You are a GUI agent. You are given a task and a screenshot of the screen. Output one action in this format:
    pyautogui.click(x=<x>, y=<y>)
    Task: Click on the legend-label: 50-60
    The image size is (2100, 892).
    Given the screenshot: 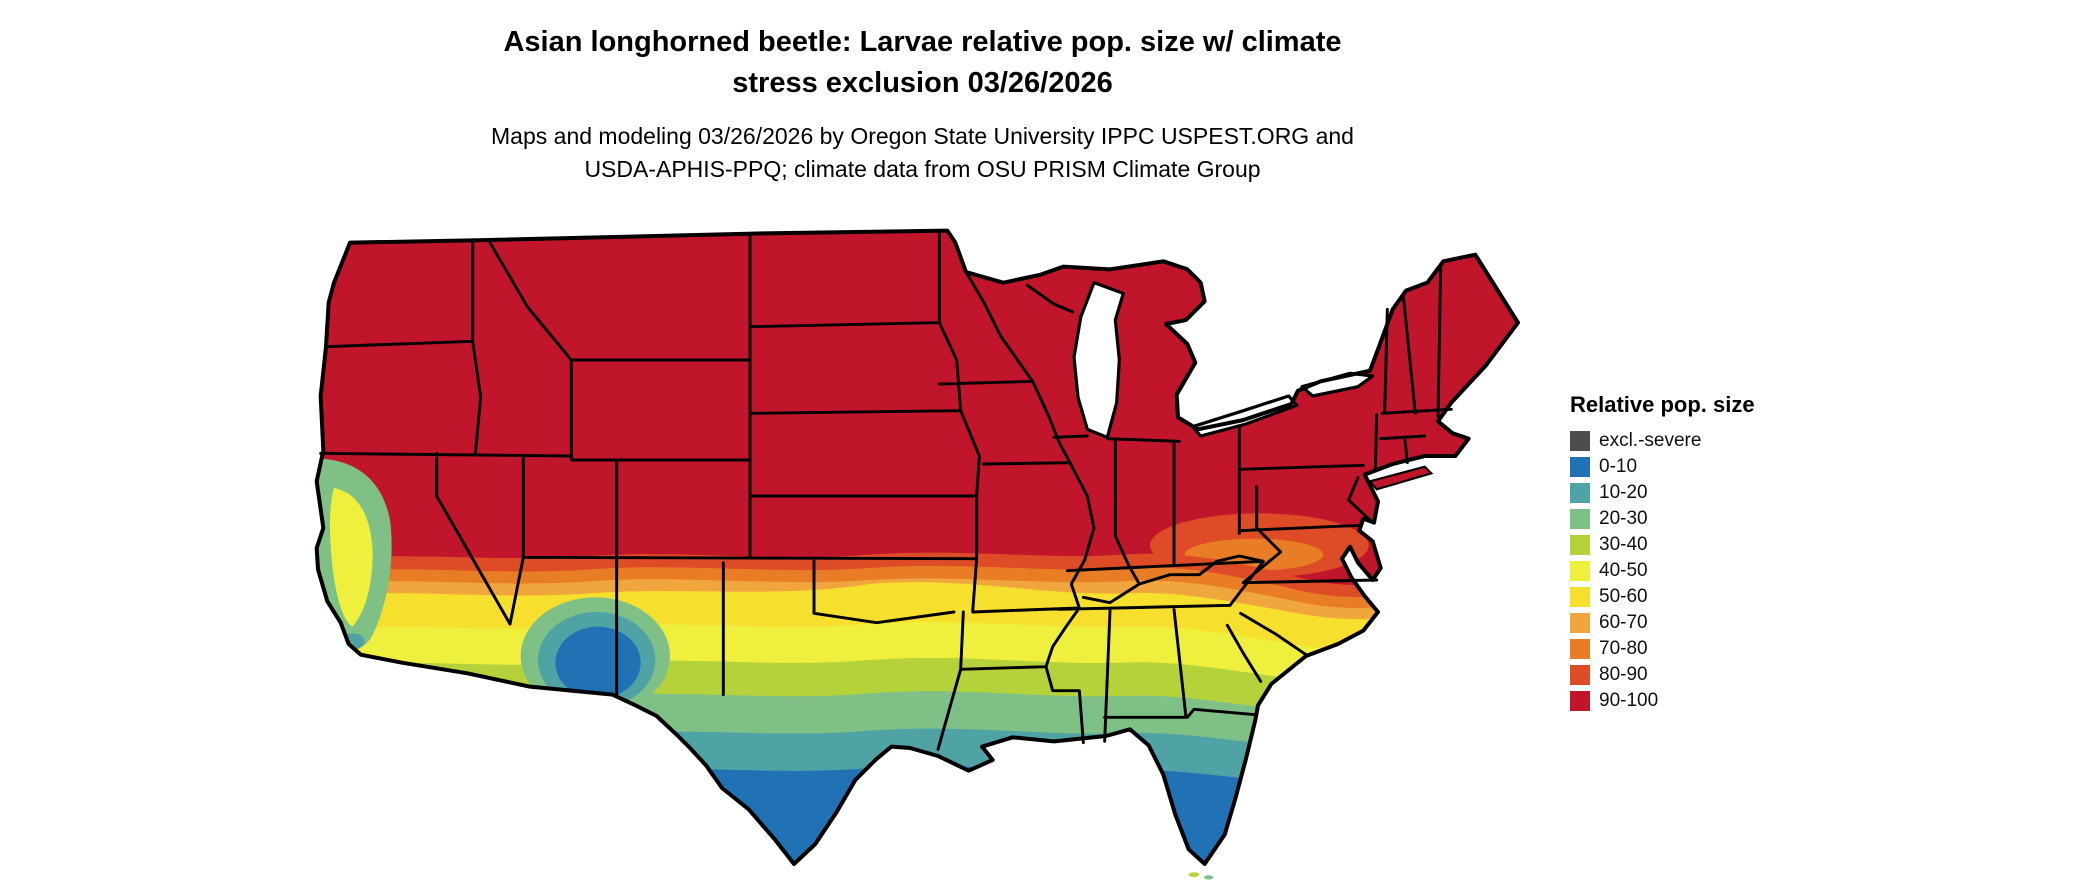 What is the action you would take?
    pyautogui.click(x=1623, y=596)
    